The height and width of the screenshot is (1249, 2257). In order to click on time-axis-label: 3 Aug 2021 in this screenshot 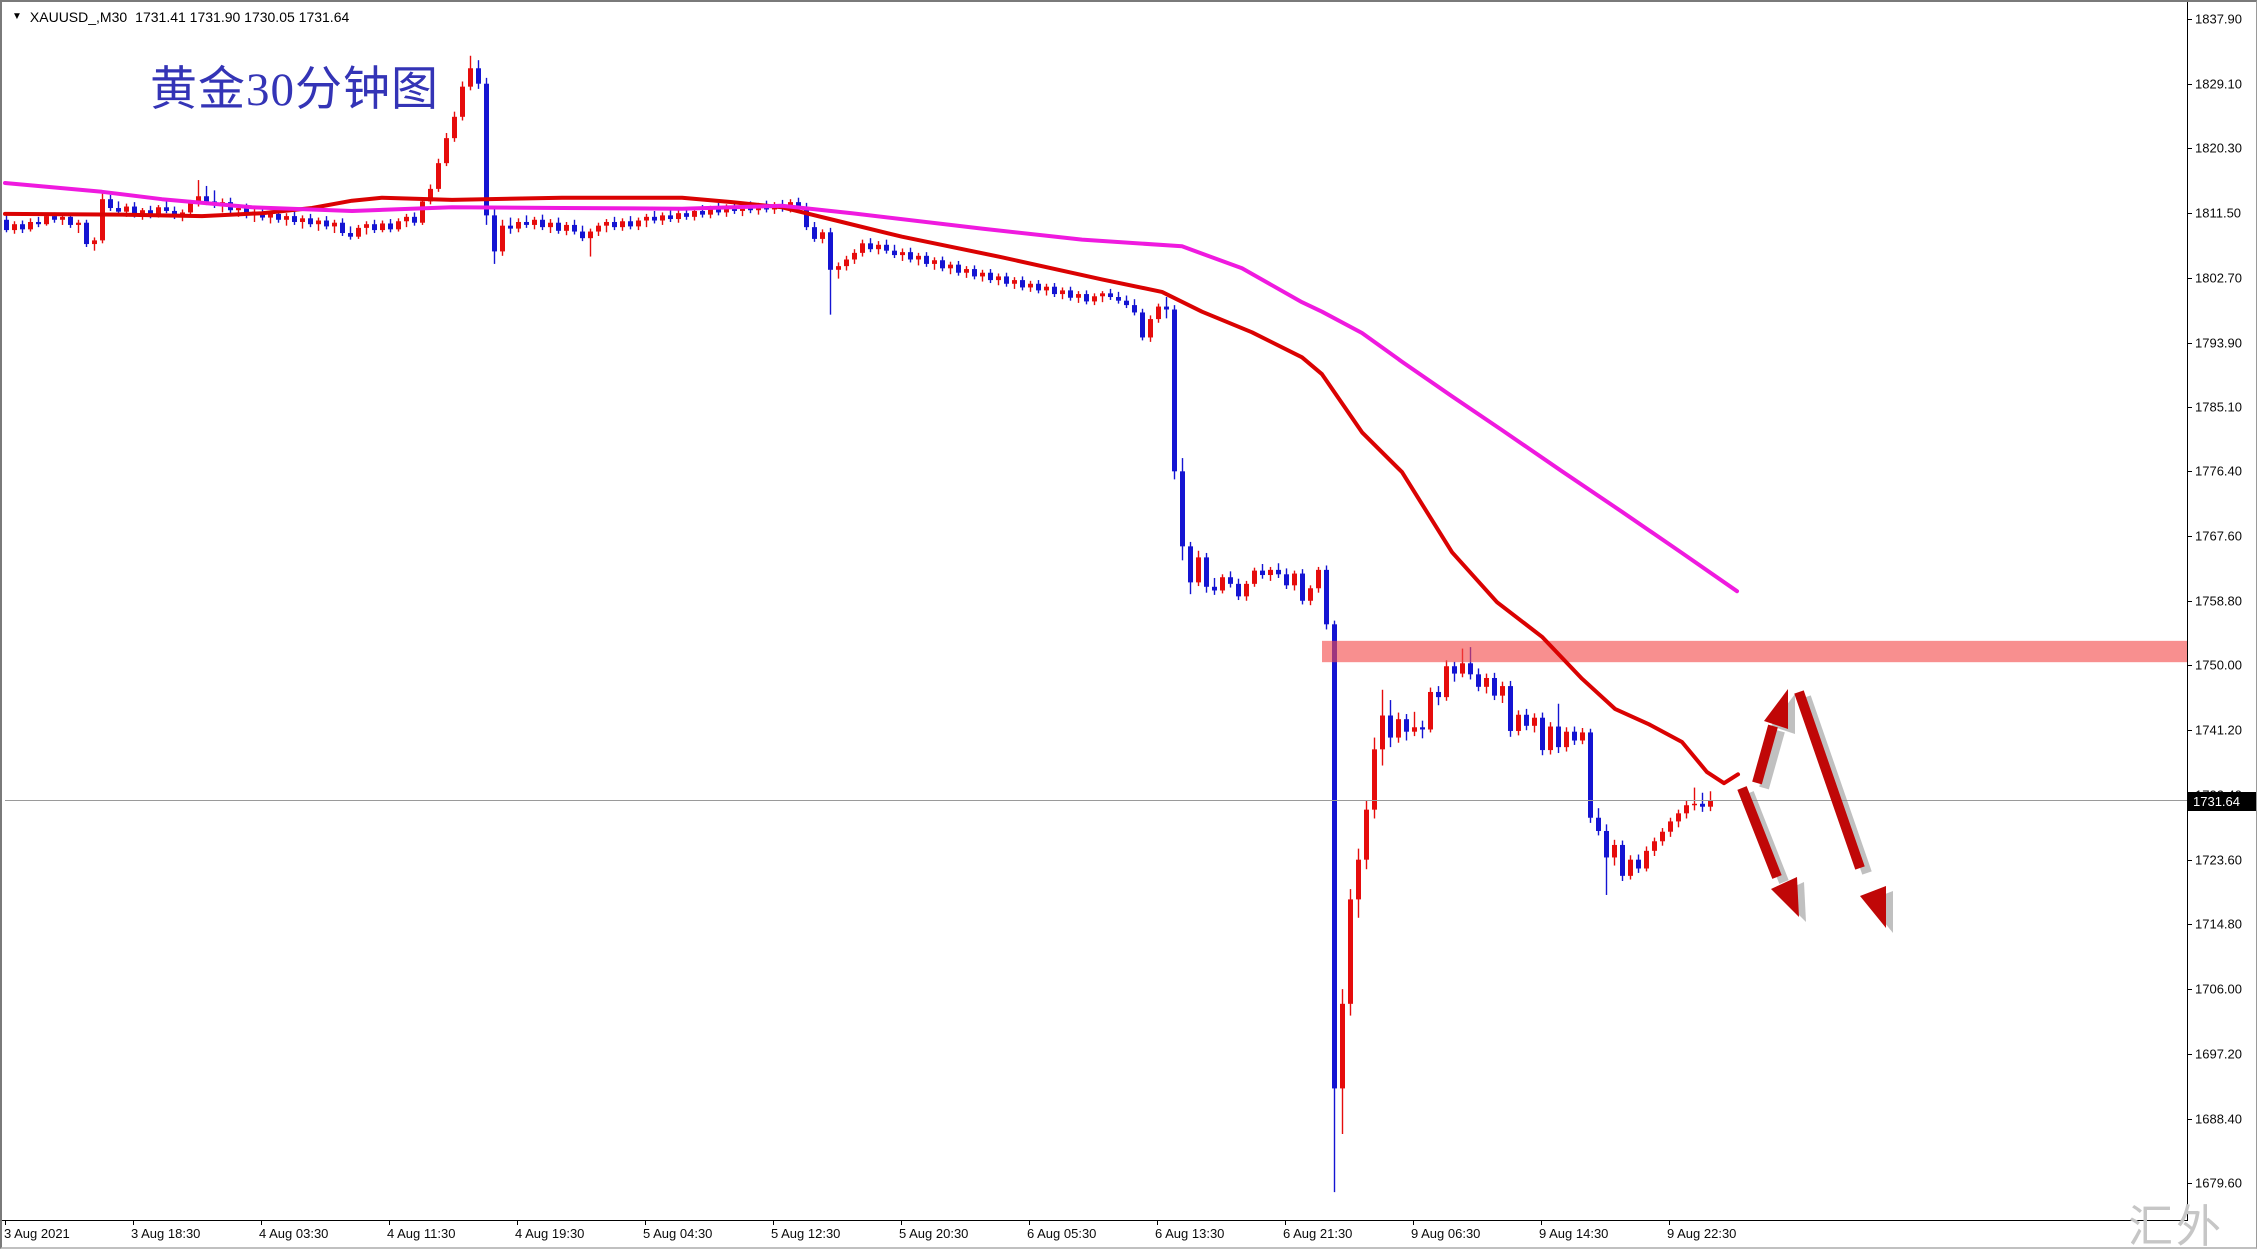, I will do `click(37, 1233)`.